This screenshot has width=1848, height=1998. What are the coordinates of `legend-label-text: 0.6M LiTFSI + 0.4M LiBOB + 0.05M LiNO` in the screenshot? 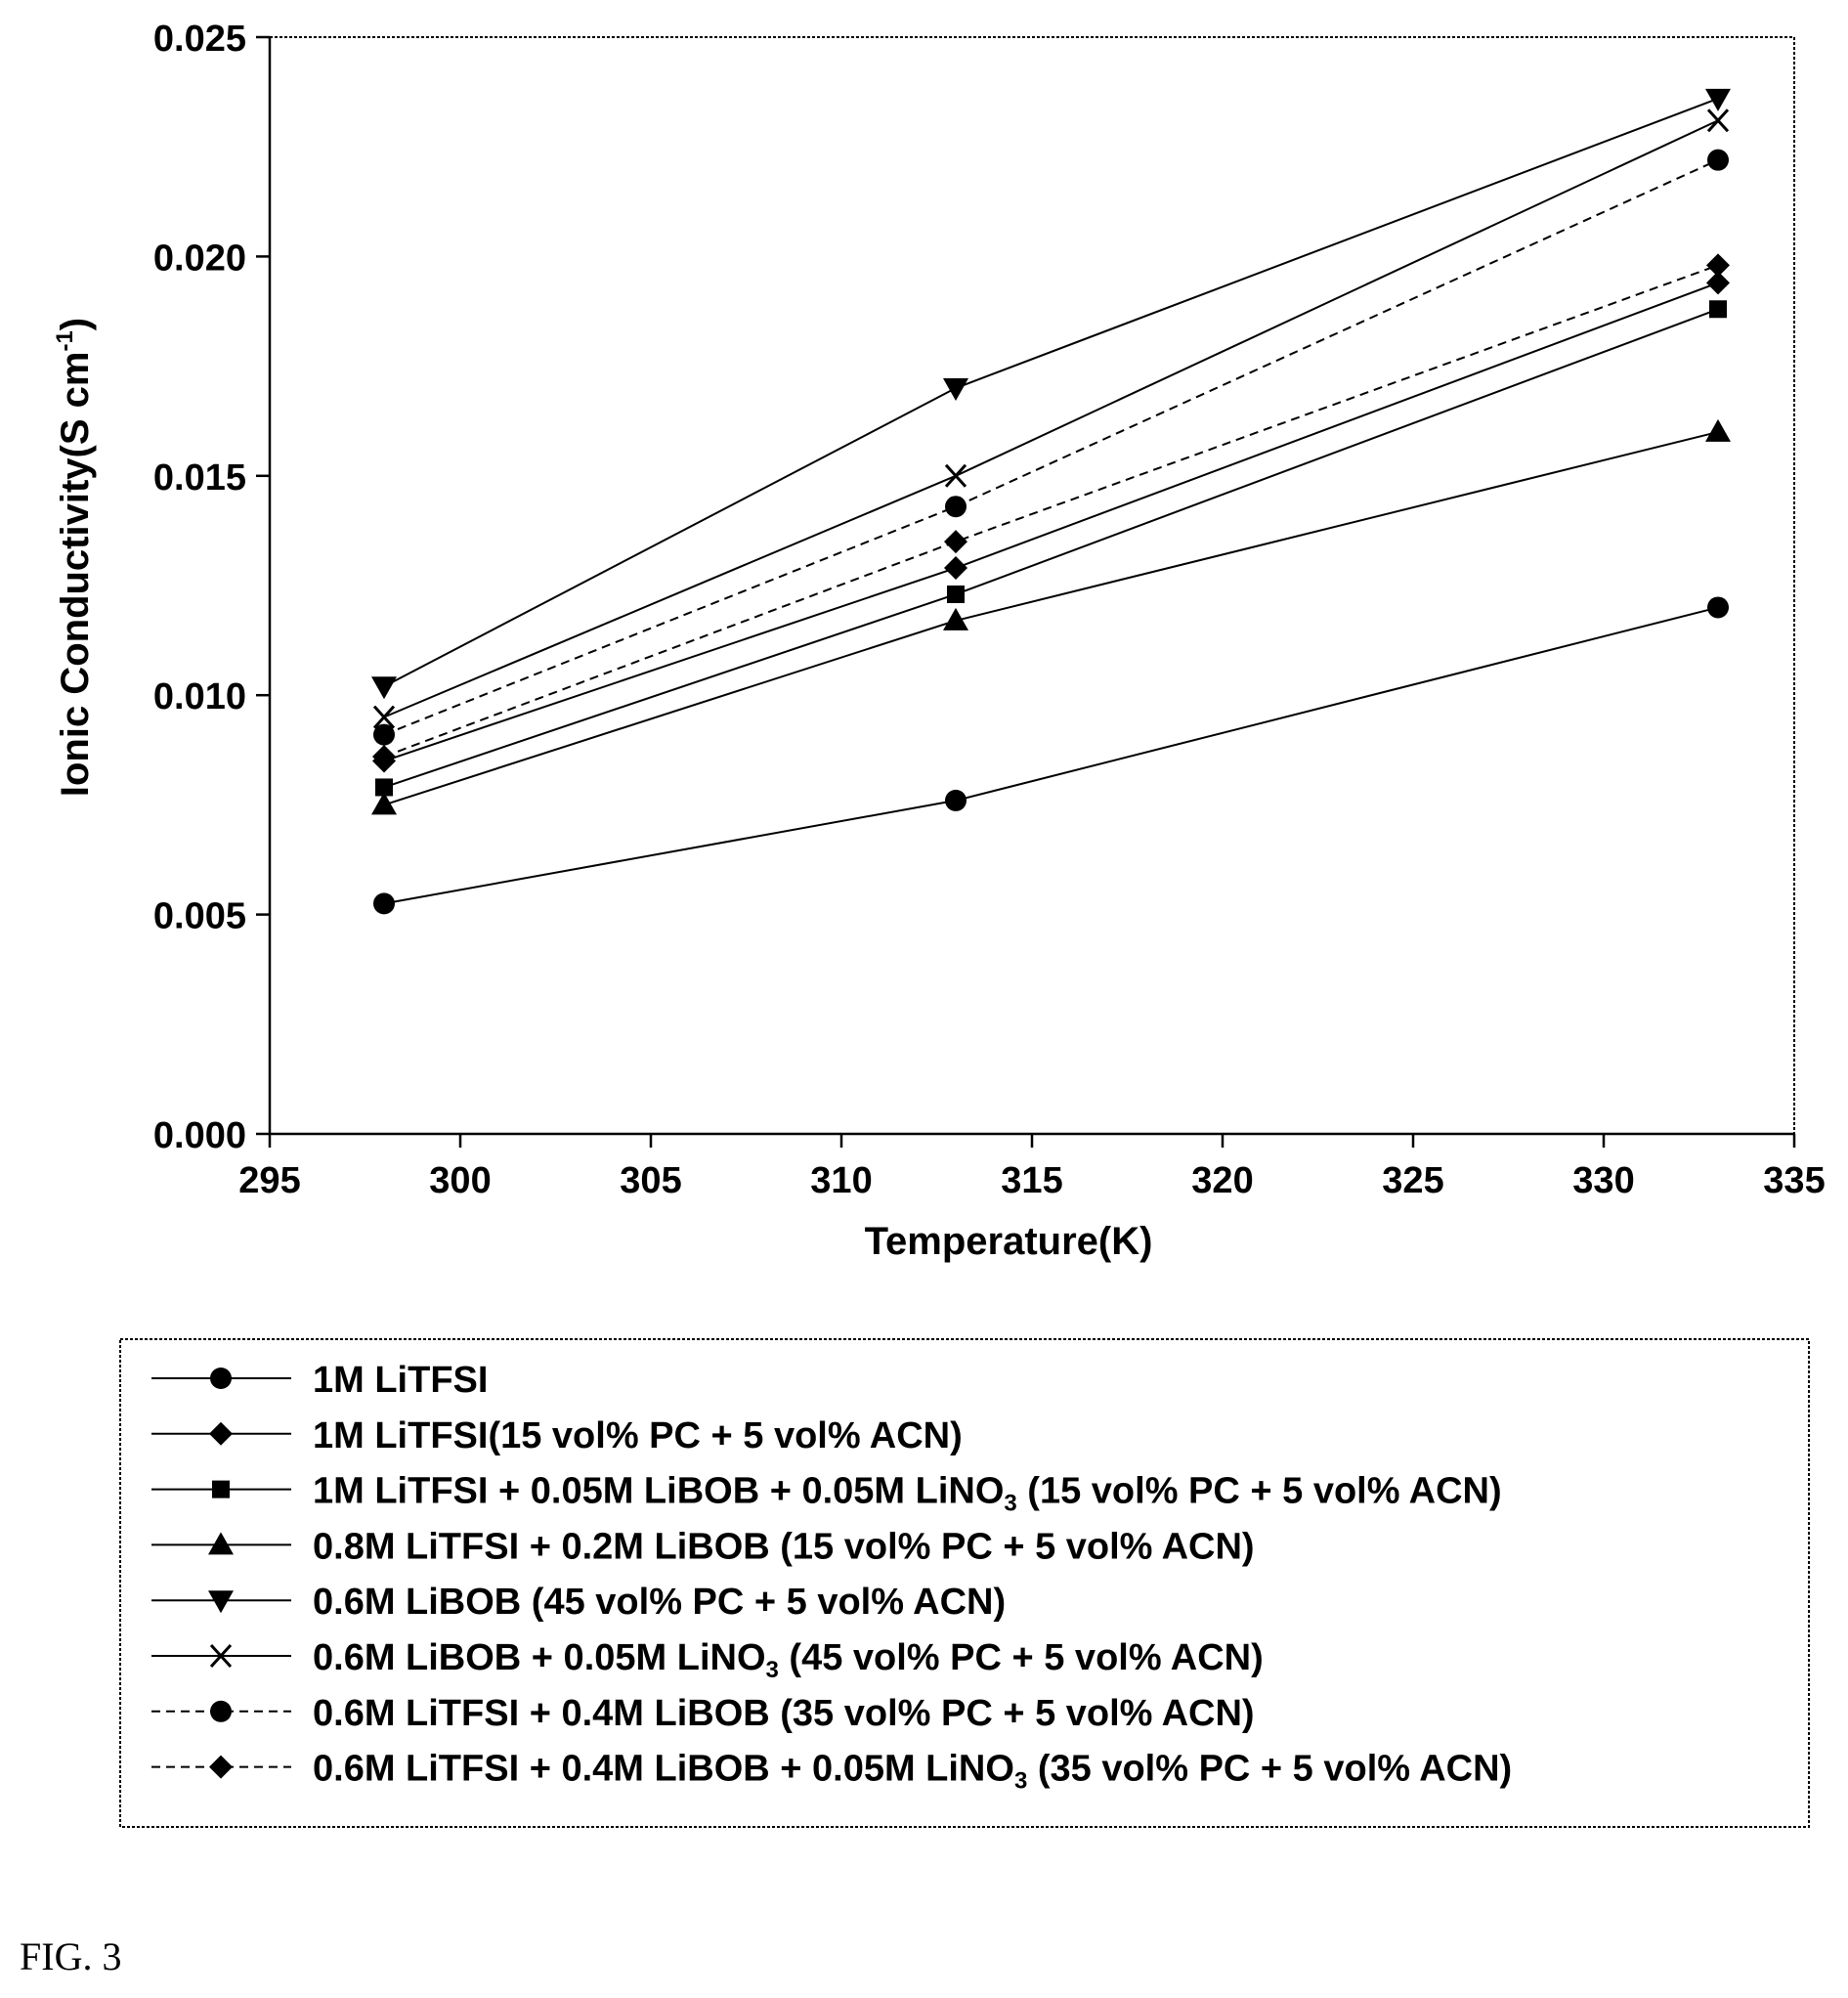 It's located at (663, 1769).